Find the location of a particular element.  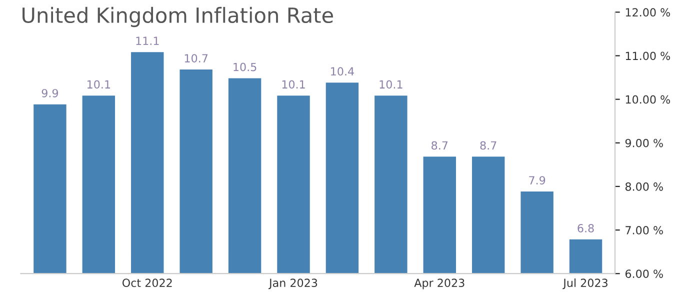

y-tick-label: 7.00 % is located at coordinates (644, 230).